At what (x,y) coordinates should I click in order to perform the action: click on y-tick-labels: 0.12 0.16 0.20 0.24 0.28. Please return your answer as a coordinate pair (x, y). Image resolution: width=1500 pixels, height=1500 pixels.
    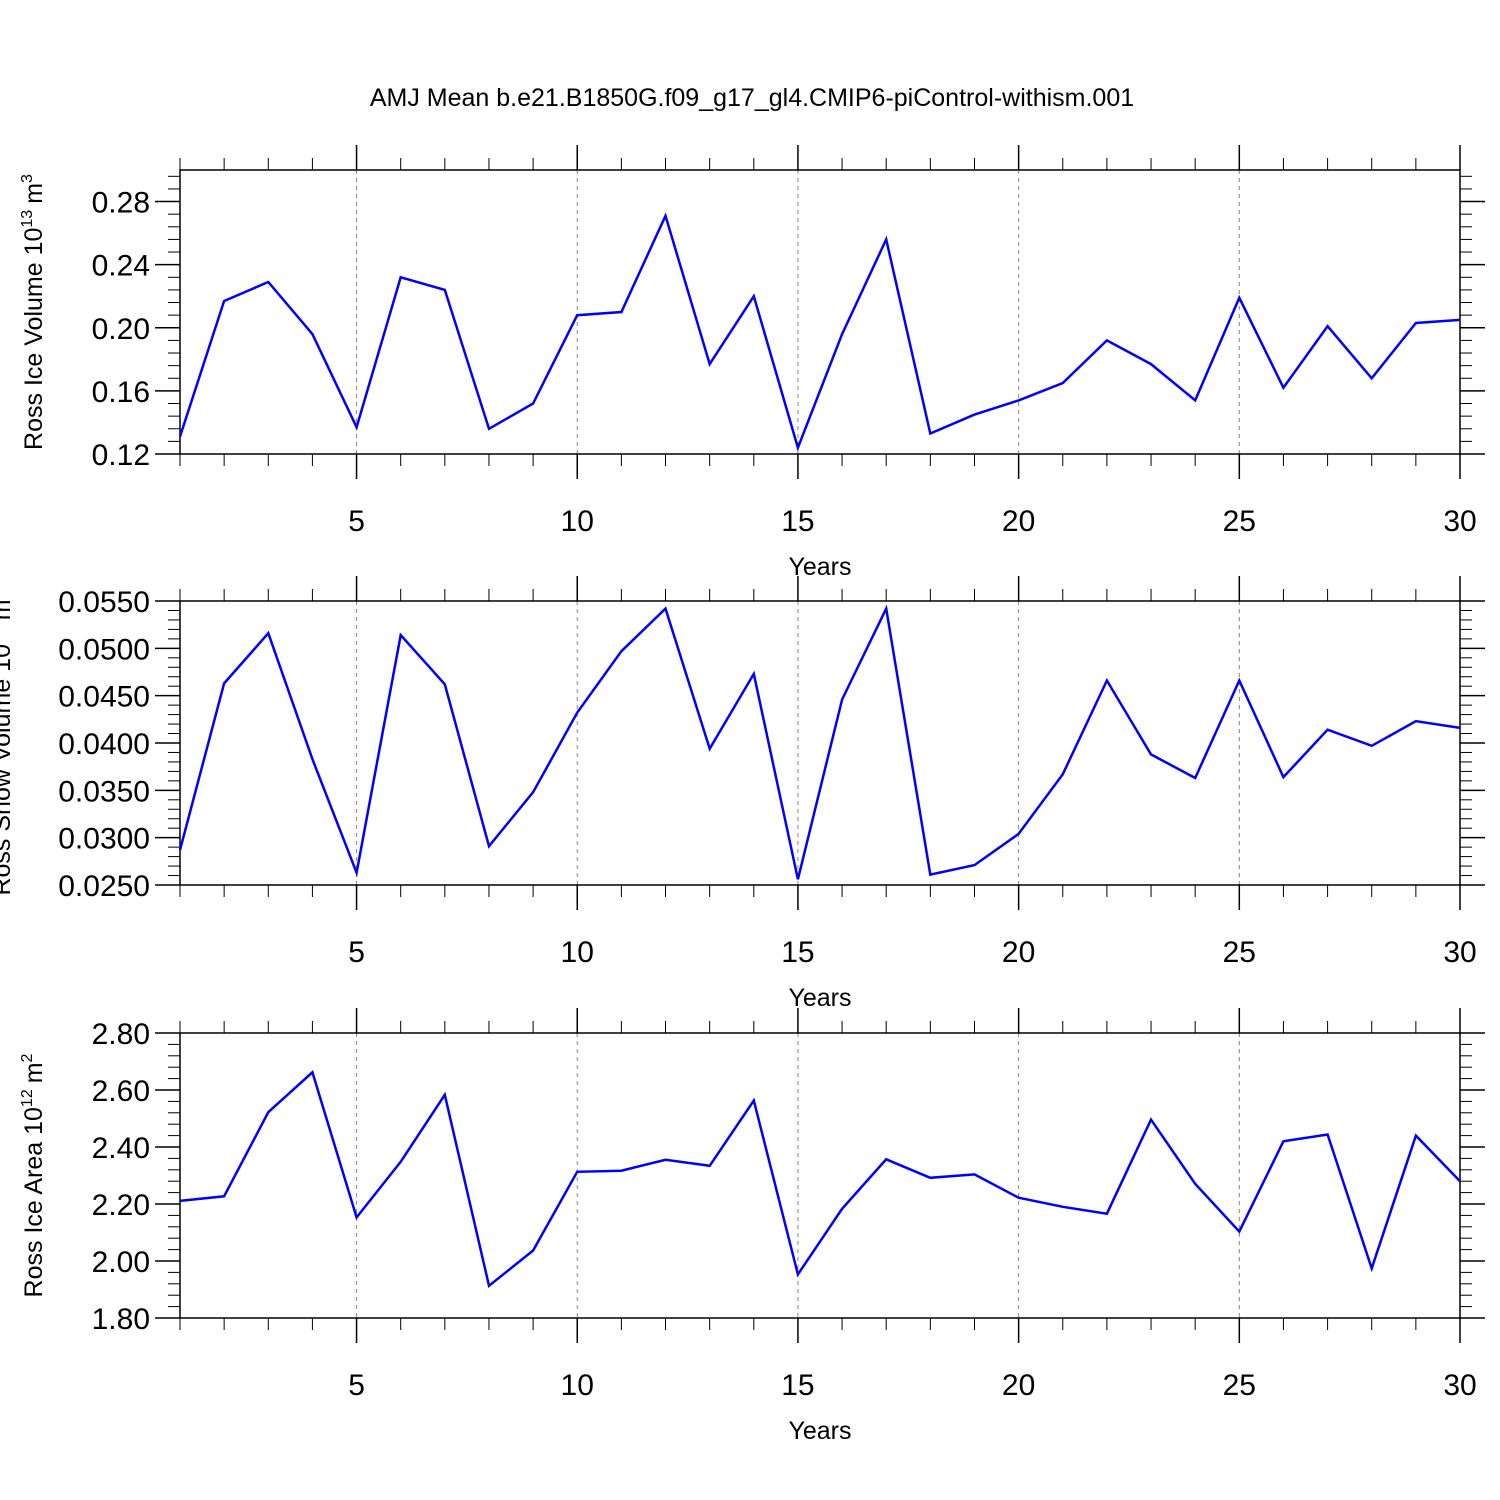
    Looking at the image, I should click on (121, 329).